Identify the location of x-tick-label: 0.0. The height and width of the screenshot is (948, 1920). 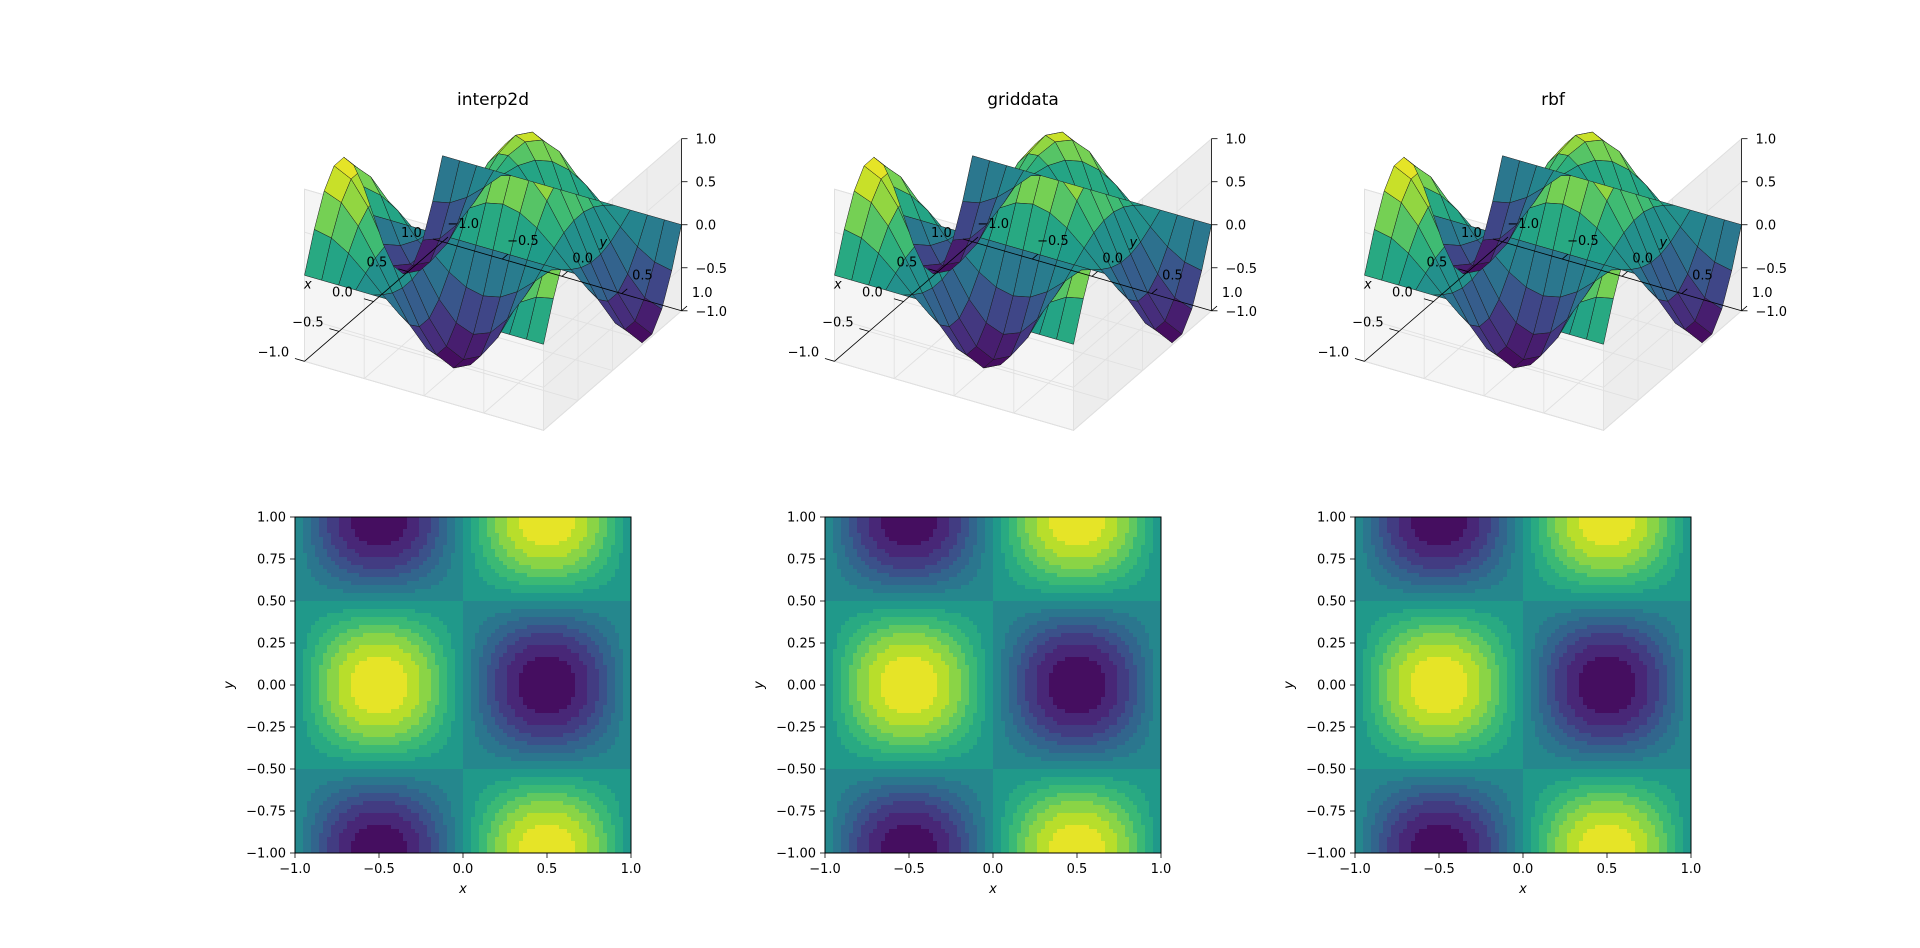
(342, 293).